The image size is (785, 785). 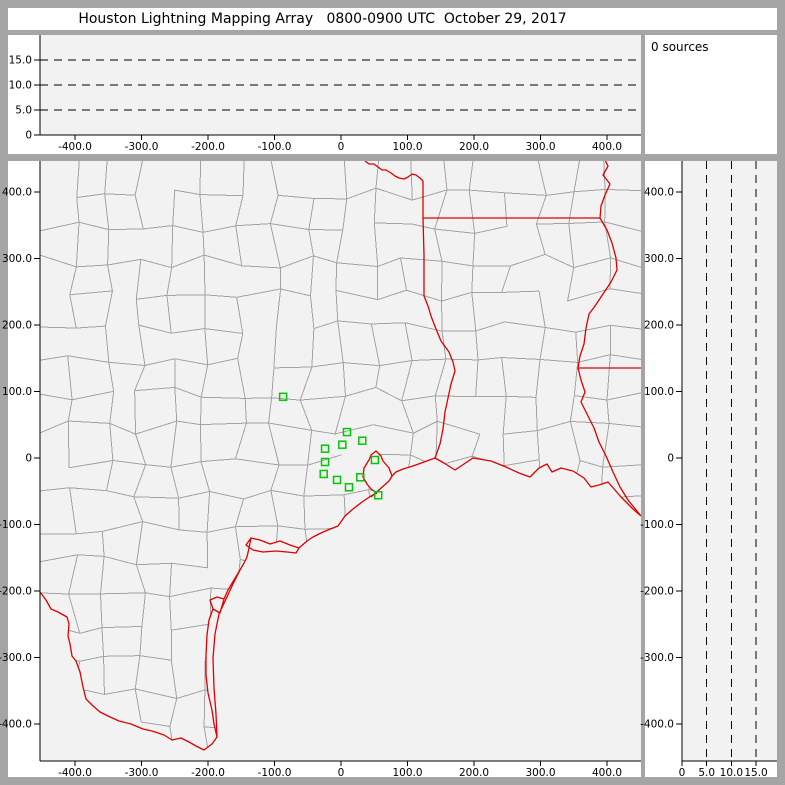 What do you see at coordinates (537, 487) in the screenshot?
I see `coast-louisiana` at bounding box center [537, 487].